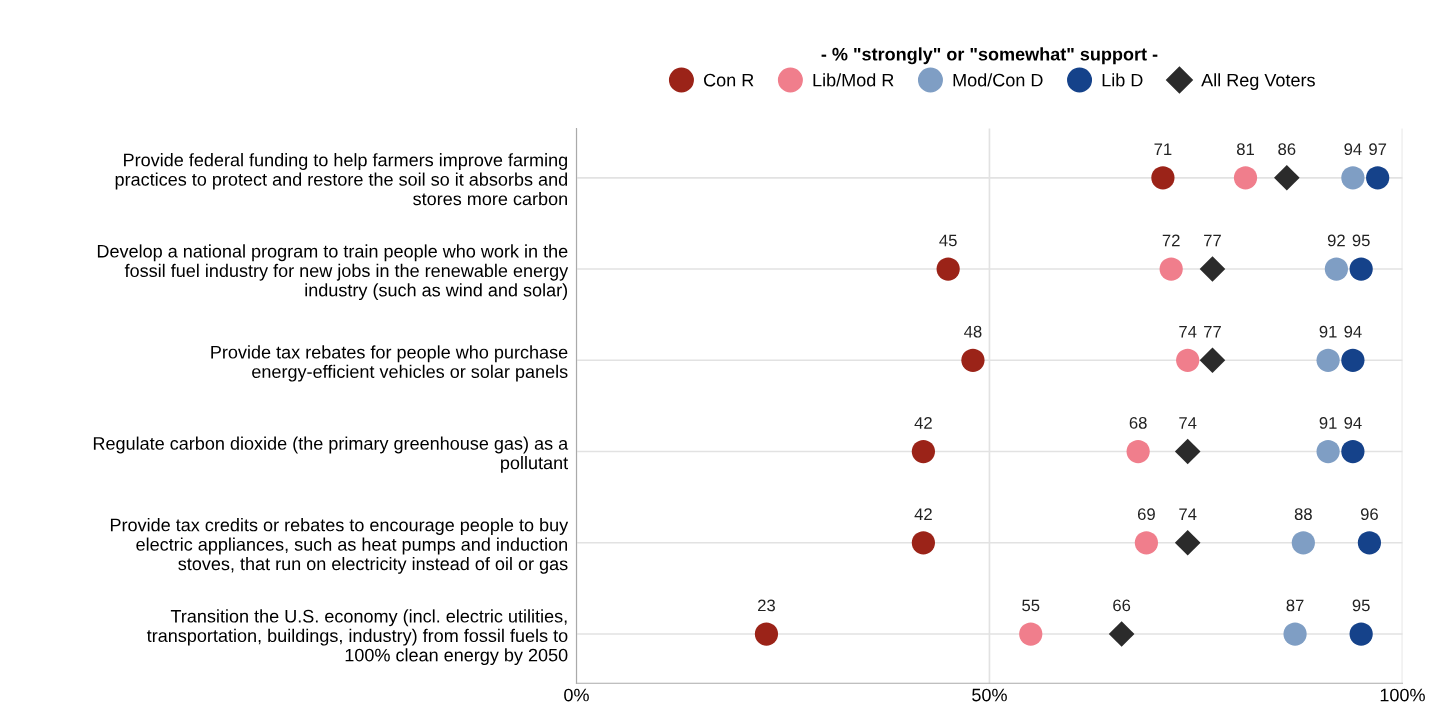 This screenshot has width=1434, height=714. I want to click on data-label: 87, so click(1295, 605).